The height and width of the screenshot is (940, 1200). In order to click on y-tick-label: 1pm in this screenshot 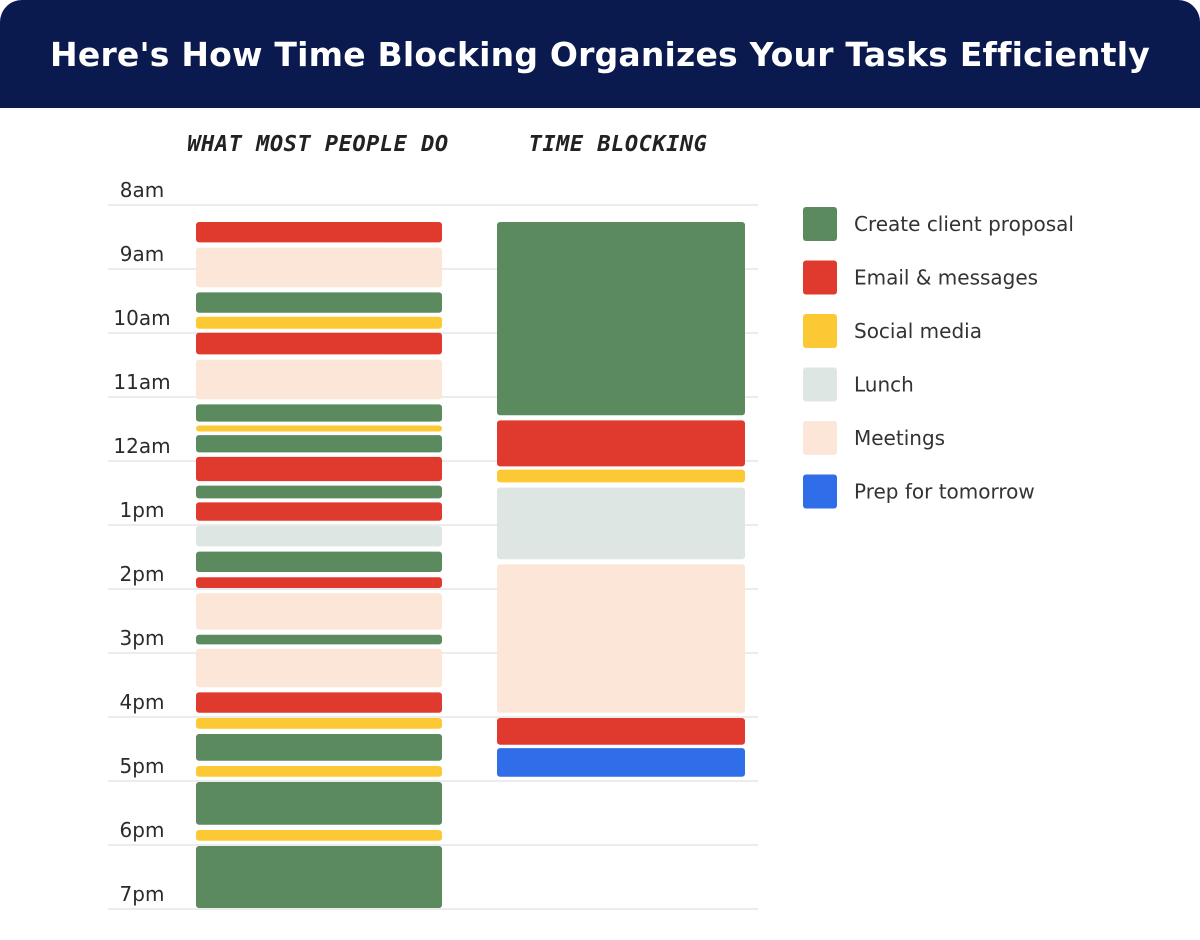, I will do `click(142, 510)`.